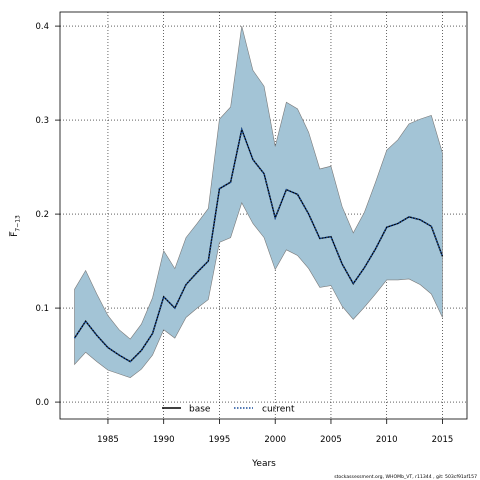 The width and height of the screenshot is (480, 480). Describe the element at coordinates (387, 440) in the screenshot. I see `x-tick-label: 2010` at that location.